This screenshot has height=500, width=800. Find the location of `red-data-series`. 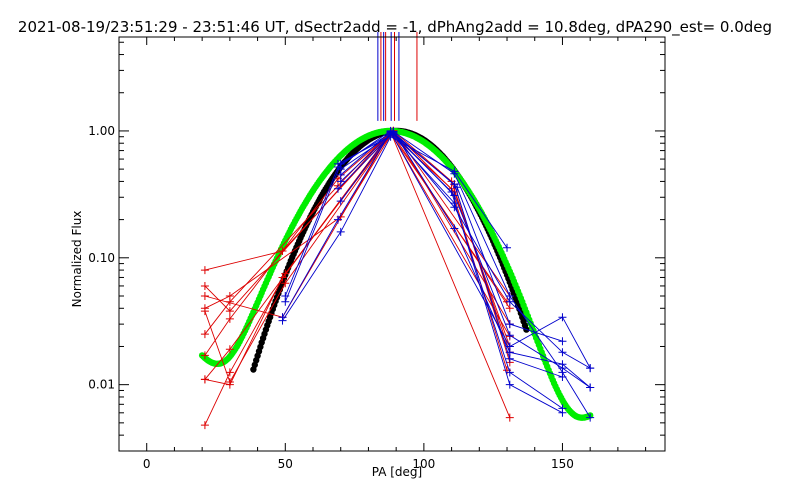

red-data-series is located at coordinates (357, 219).